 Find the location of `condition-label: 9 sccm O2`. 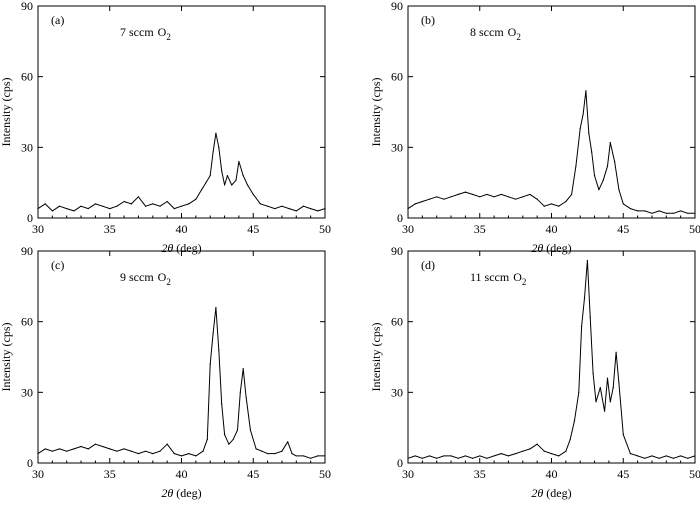

condition-label: 9 sccm O2 is located at coordinates (145, 278).